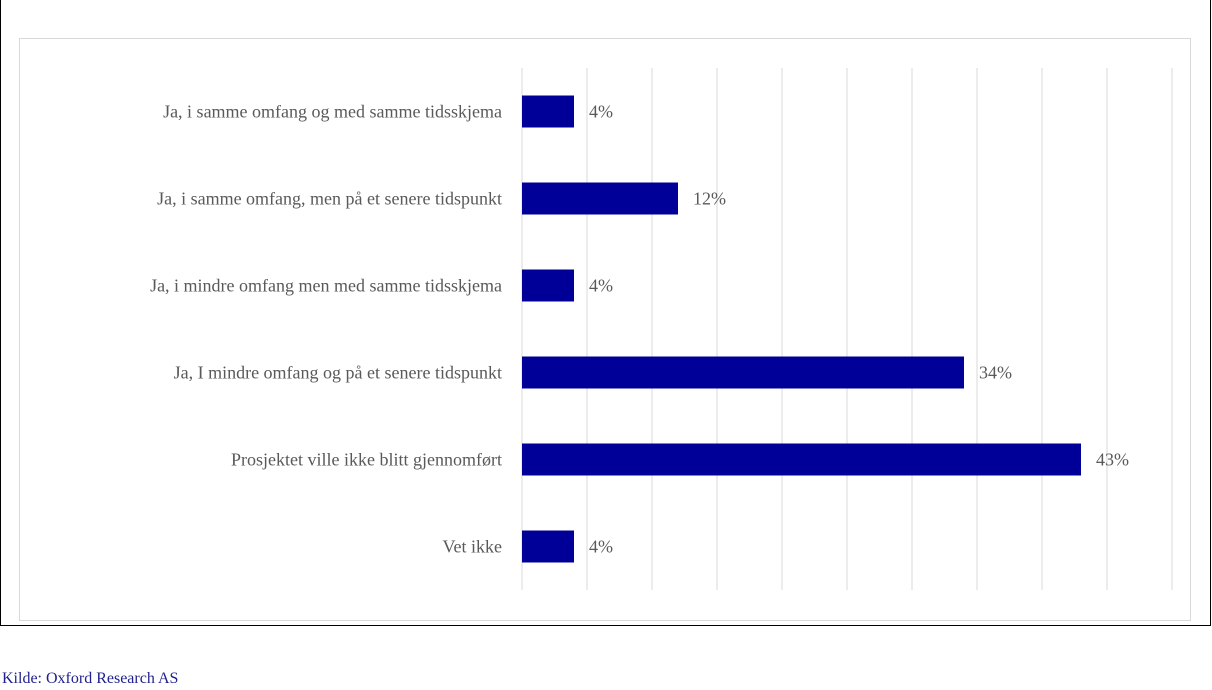 The image size is (1212, 690). I want to click on value-label: 12%, so click(709, 199).